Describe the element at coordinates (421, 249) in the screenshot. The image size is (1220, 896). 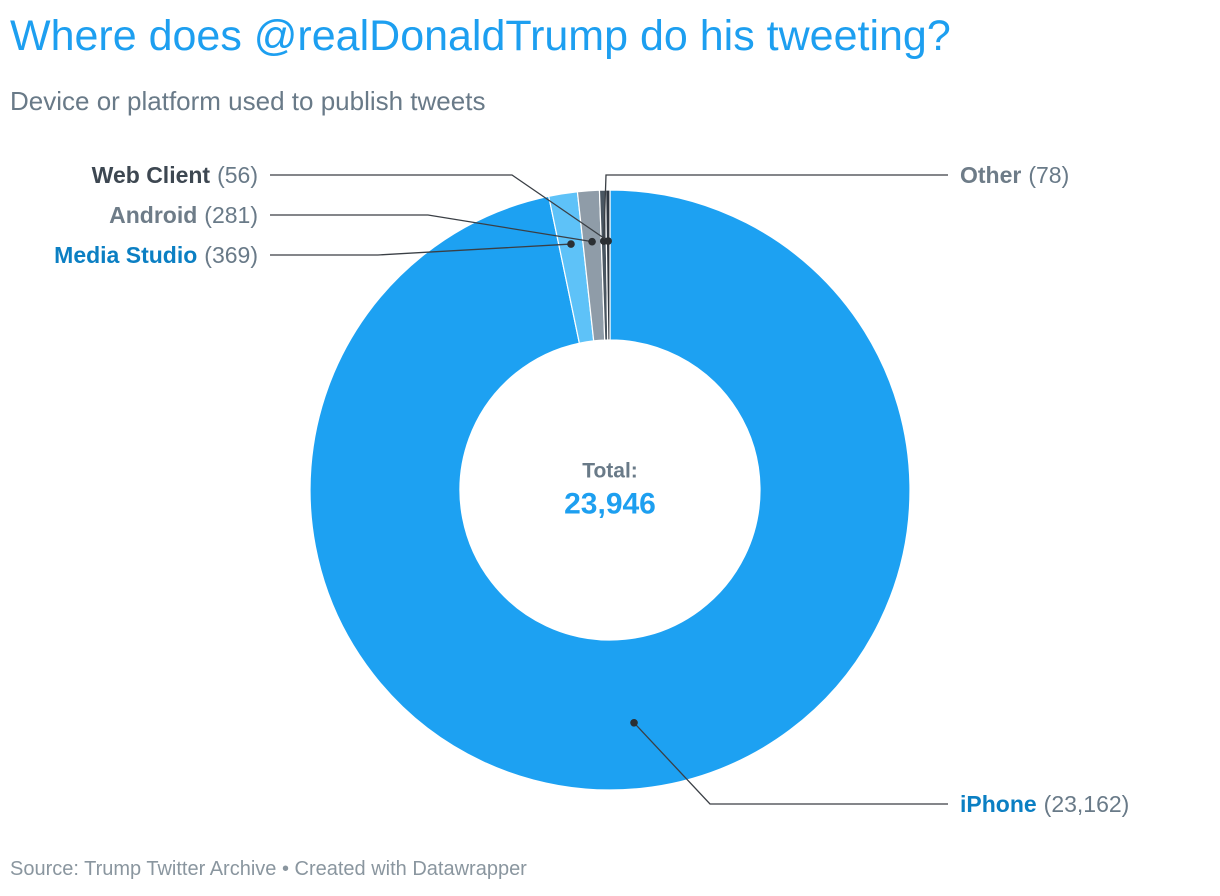
I see `leader-line-media-studio` at that location.